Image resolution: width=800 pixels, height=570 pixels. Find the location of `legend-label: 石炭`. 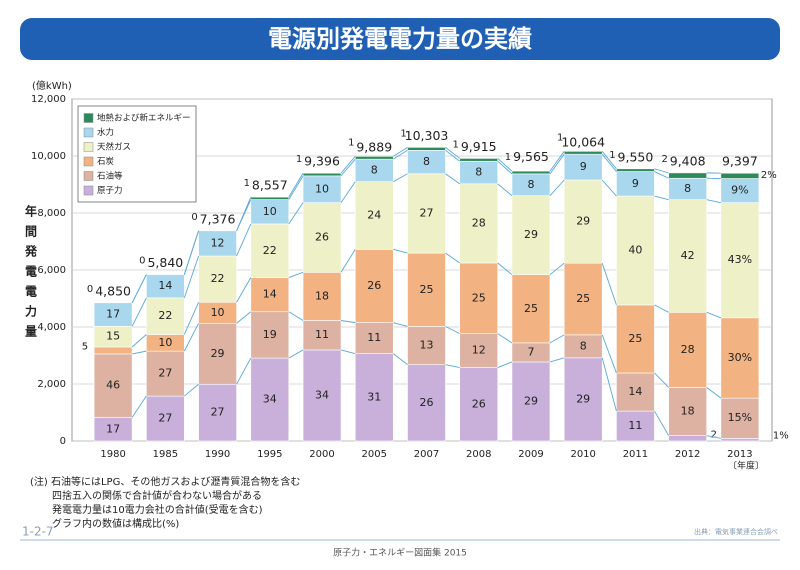

legend-label: 石炭 is located at coordinates (106, 162).